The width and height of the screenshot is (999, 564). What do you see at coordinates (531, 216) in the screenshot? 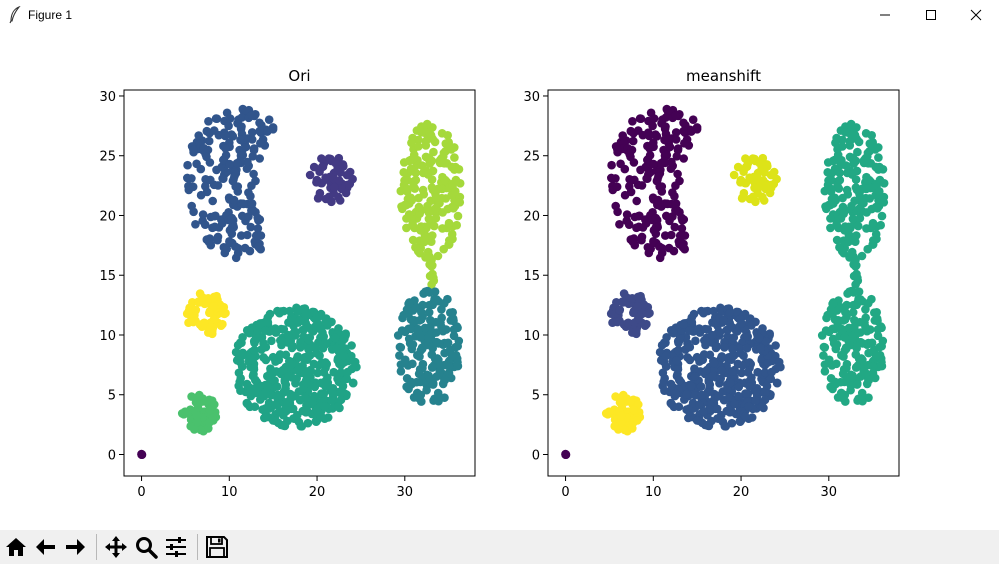
I see `y-tick-label: 20` at bounding box center [531, 216].